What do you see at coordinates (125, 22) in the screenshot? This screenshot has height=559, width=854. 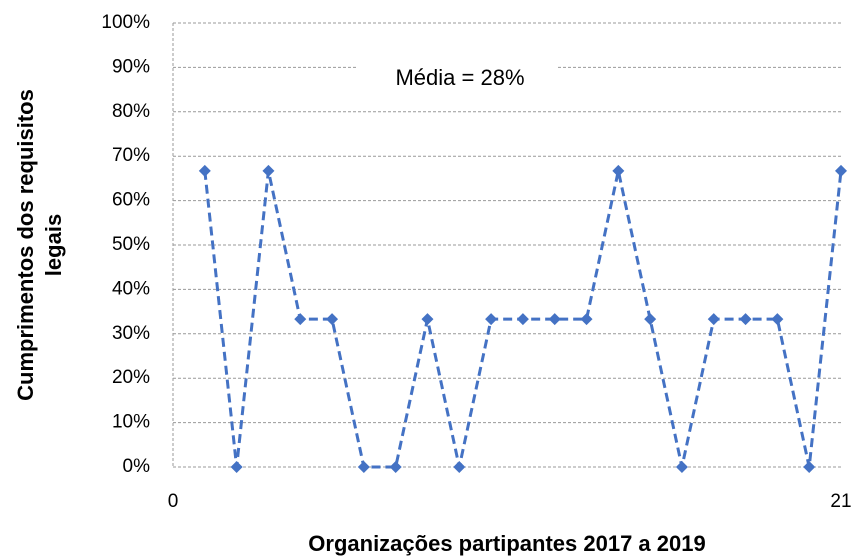 I see `y-tick-label: 100%` at bounding box center [125, 22].